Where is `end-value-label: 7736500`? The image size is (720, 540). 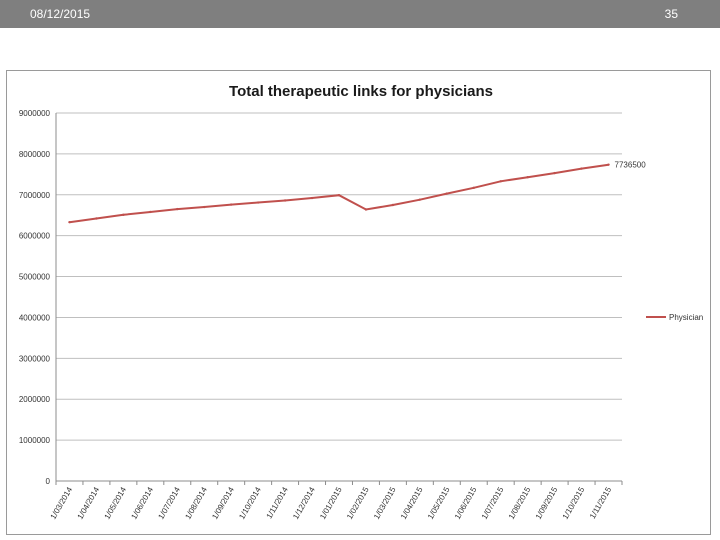 end-value-label: 7736500 is located at coordinates (631, 165).